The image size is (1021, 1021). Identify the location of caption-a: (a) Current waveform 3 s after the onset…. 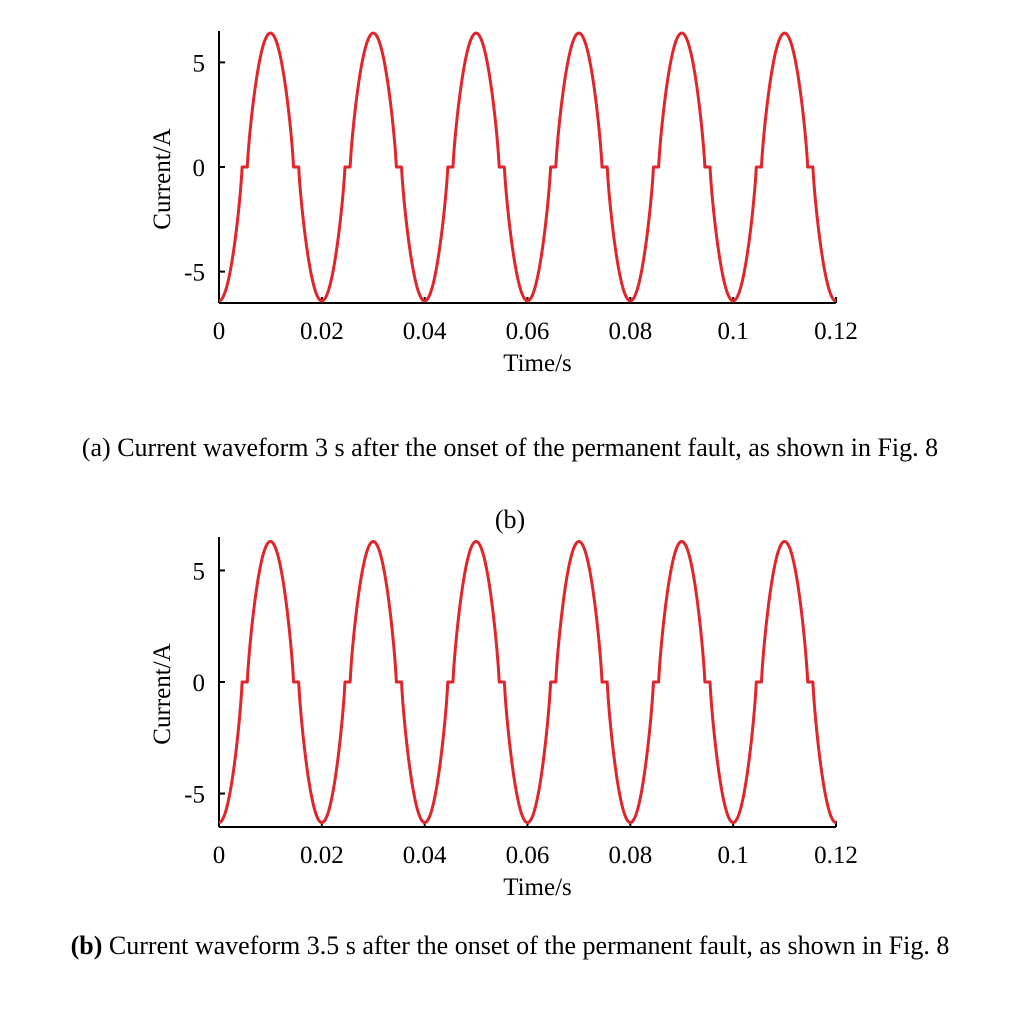
(510, 447).